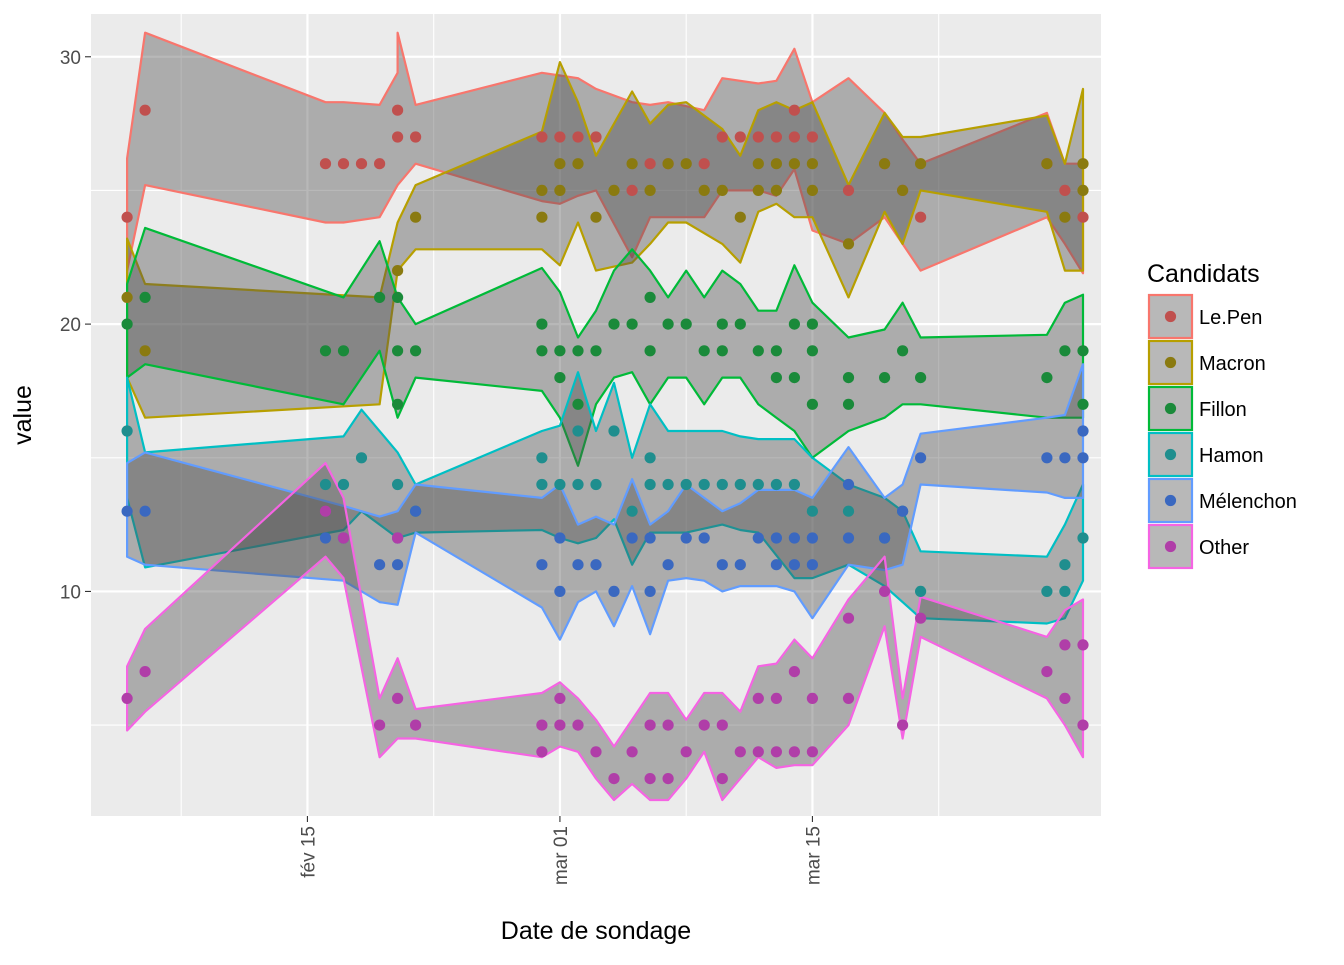 This screenshot has width=1344, height=965. I want to click on legend-label: Mélenchon, so click(1248, 502).